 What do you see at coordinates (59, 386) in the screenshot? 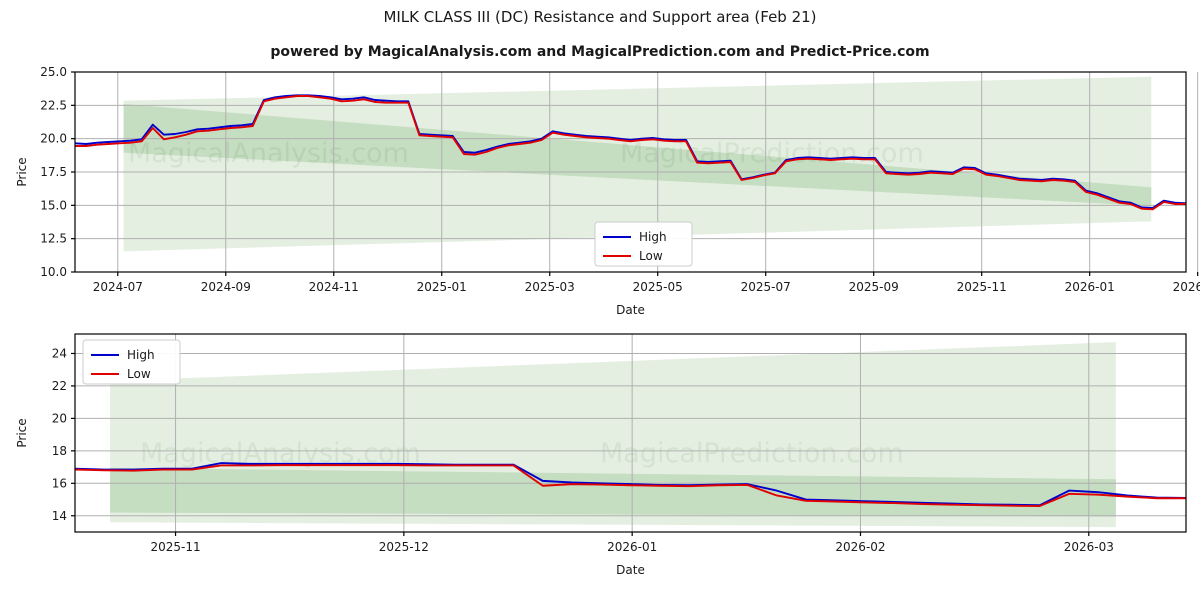
I see `ytick-label-22: 22` at bounding box center [59, 386].